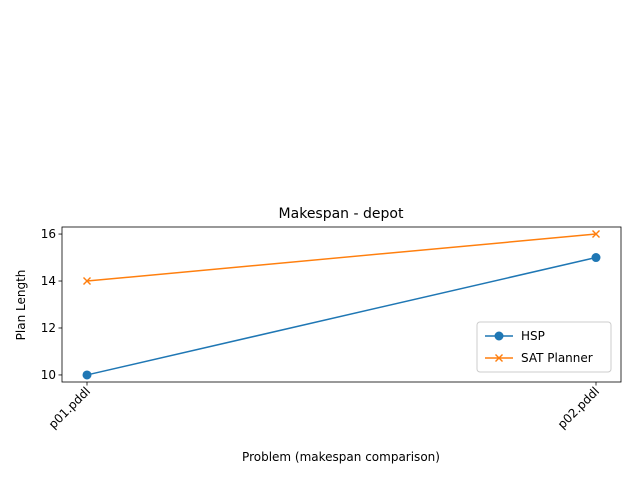 This screenshot has height=484, width=640. I want to click on series-1-point-0-stroke-b, so click(87, 281).